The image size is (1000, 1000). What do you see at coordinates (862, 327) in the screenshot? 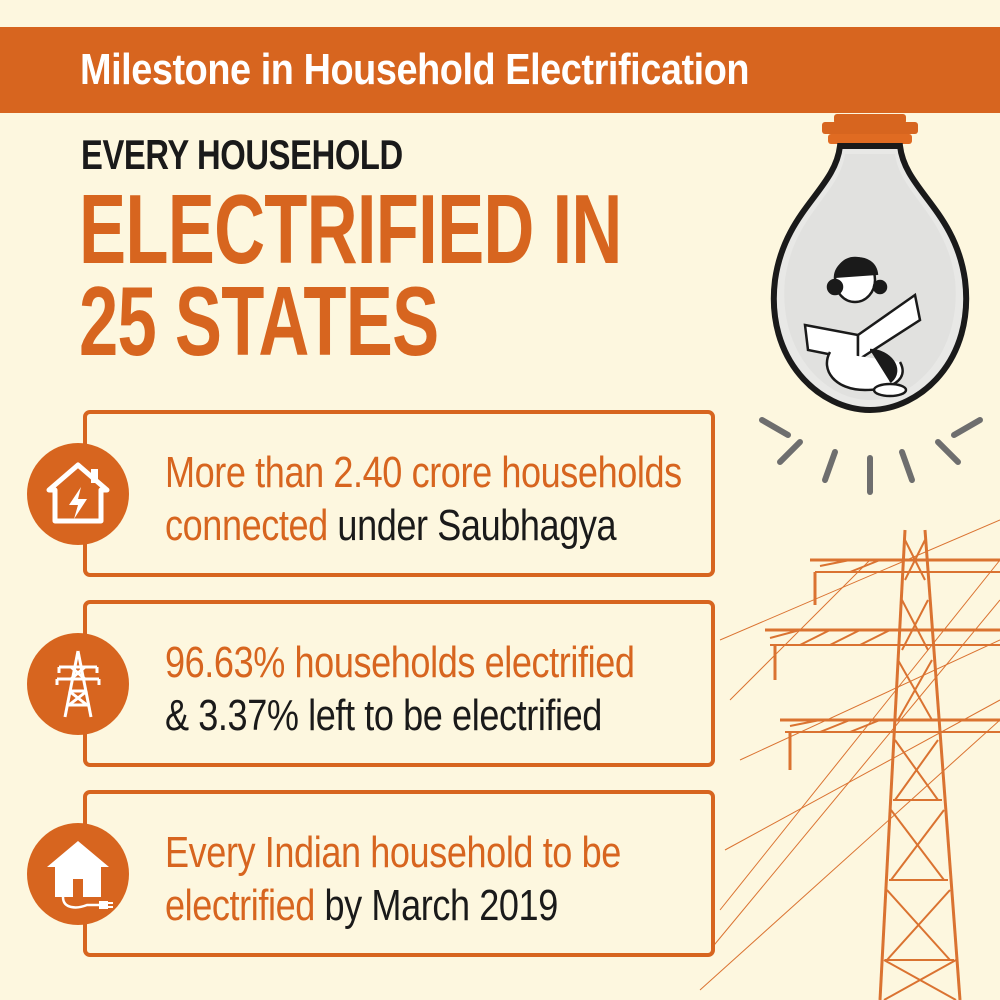
I see `girl-reading-illustration` at bounding box center [862, 327].